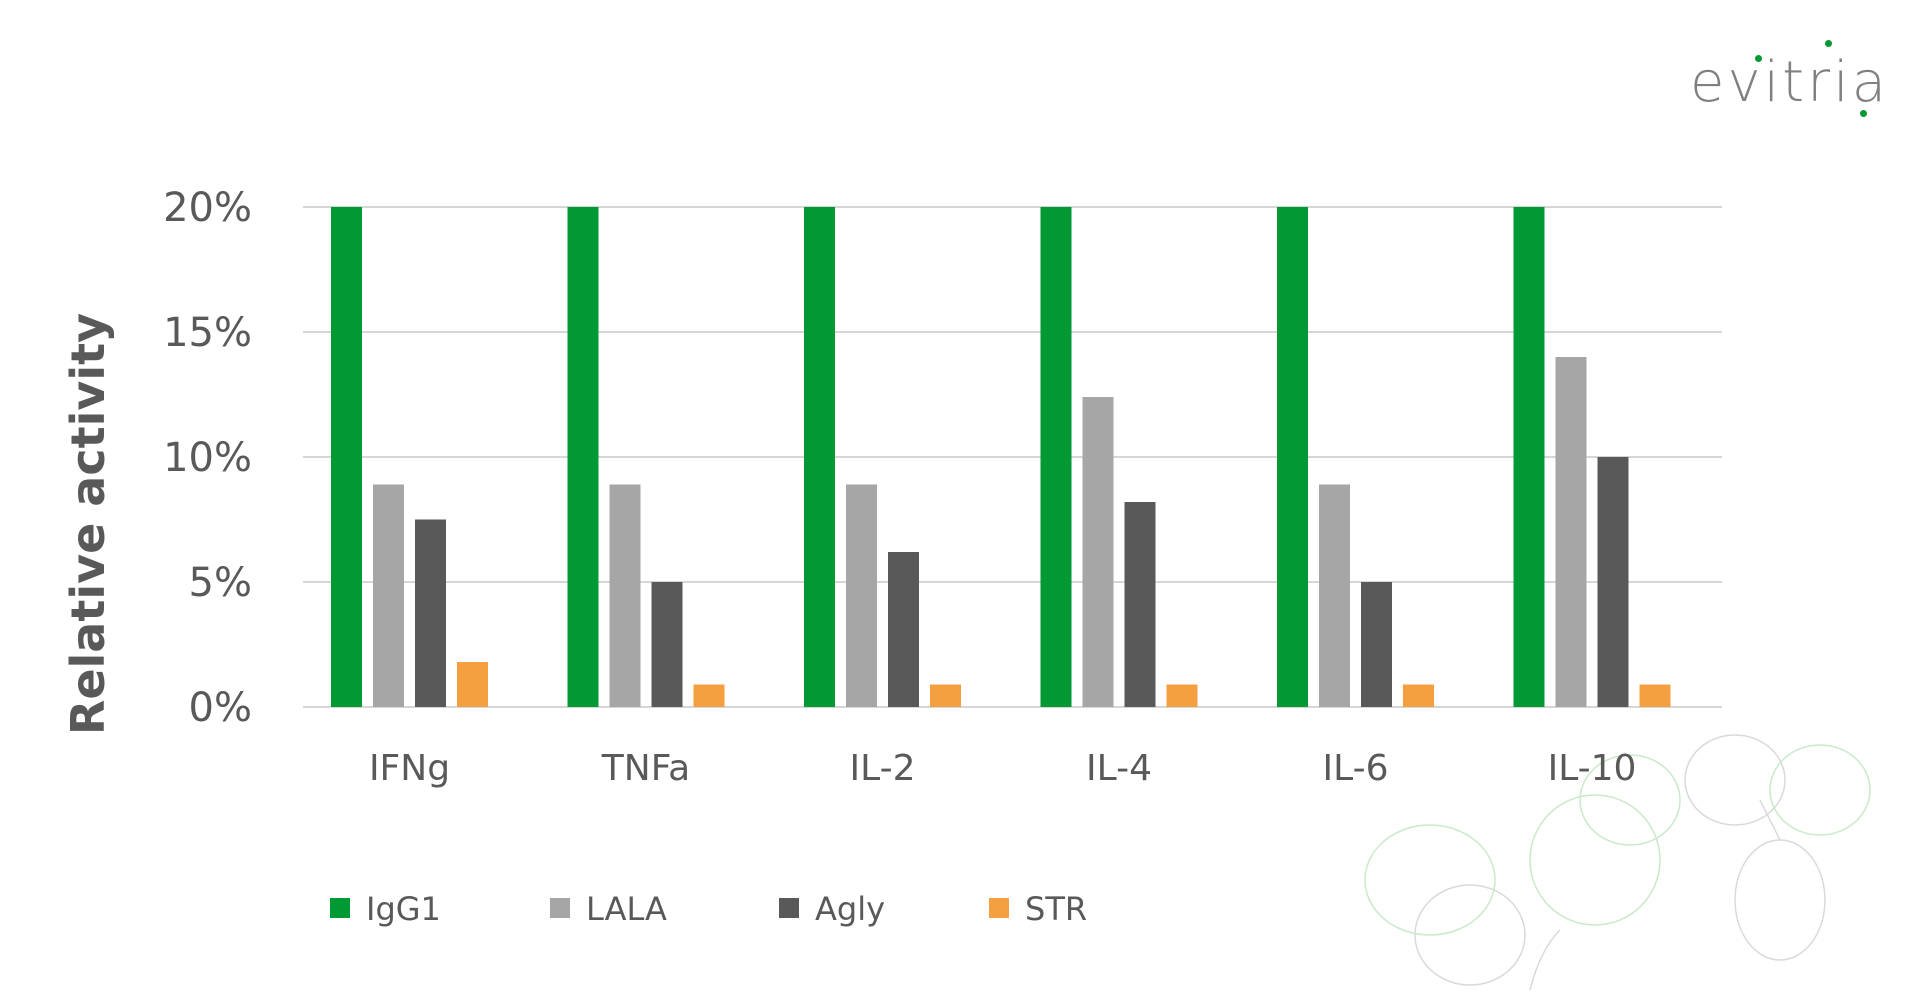 Image resolution: width=1920 pixels, height=995 pixels. I want to click on bar-igg1-ifng, so click(346, 457).